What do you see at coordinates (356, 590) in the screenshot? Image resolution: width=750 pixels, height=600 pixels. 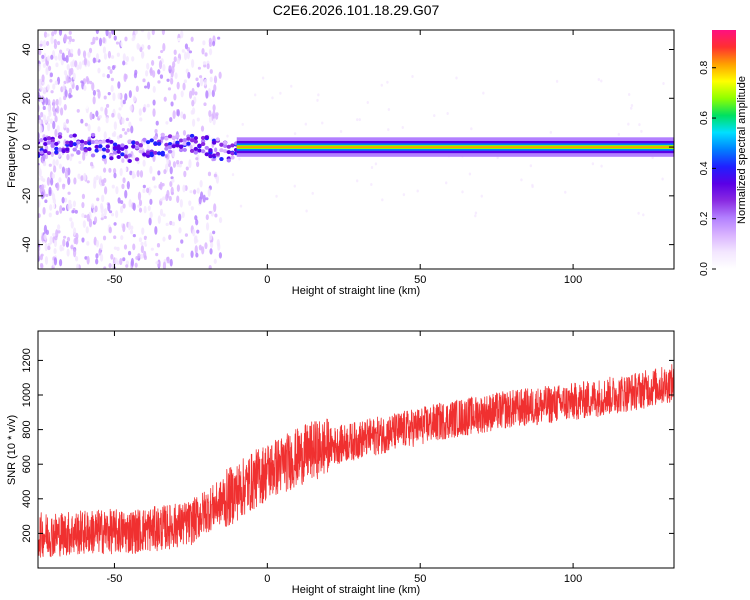 I see `snr-xlabel: Height of straight line (km)` at bounding box center [356, 590].